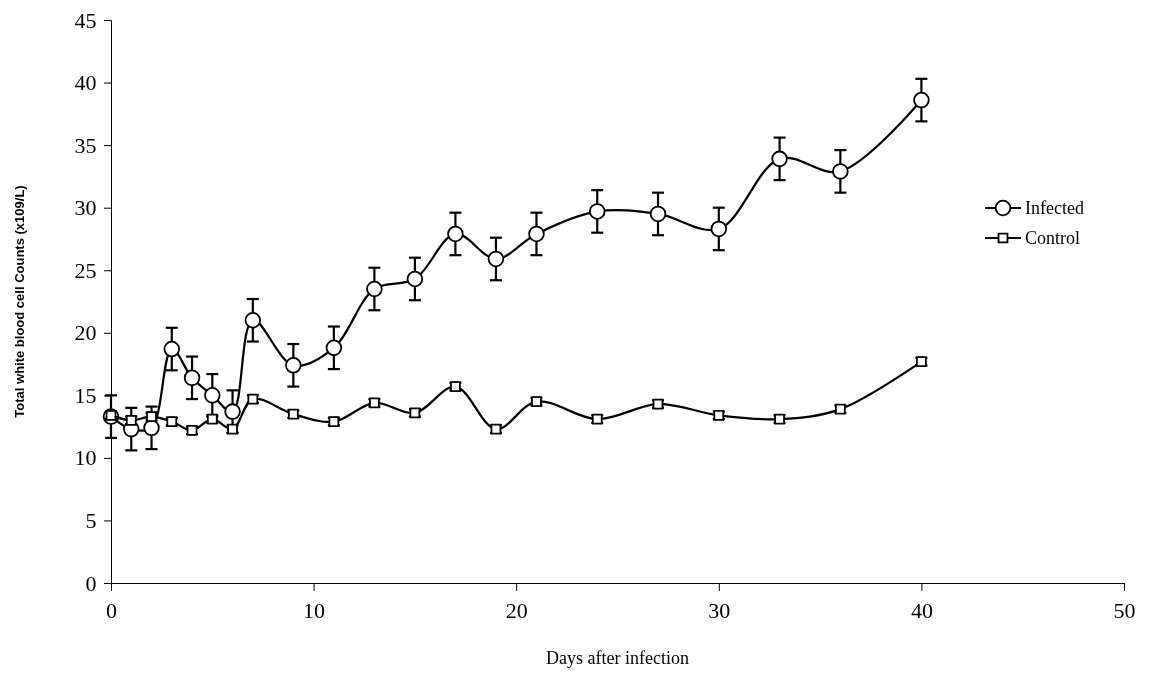 The image size is (1156, 679). Describe the element at coordinates (921, 611) in the screenshot. I see `x-tick-label: 40` at that location.